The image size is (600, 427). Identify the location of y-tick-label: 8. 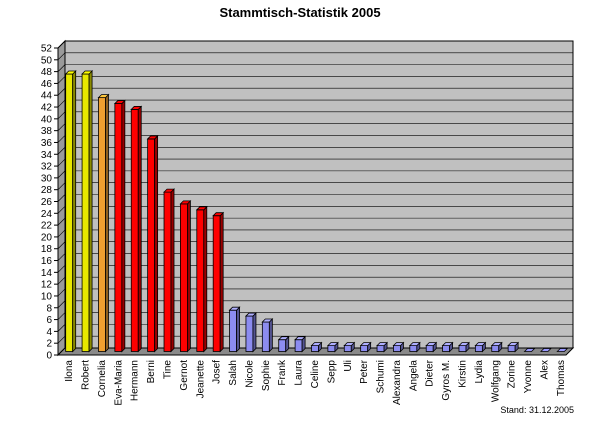
(49, 308).